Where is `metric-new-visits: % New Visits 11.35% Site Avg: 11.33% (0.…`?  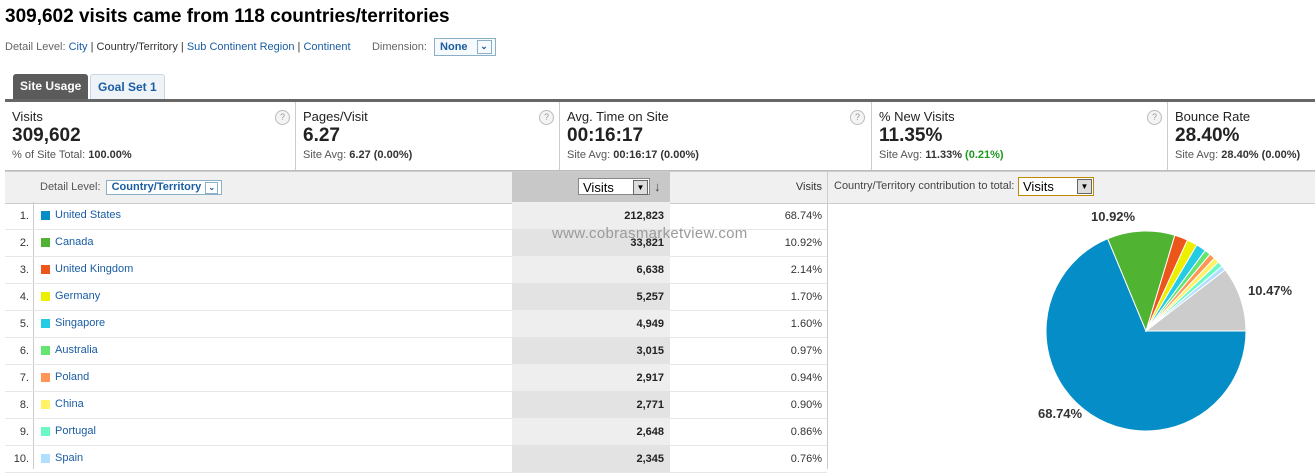 metric-new-visits: % New Visits 11.35% Site Avg: 11.33% (0.… is located at coordinates (1020, 136).